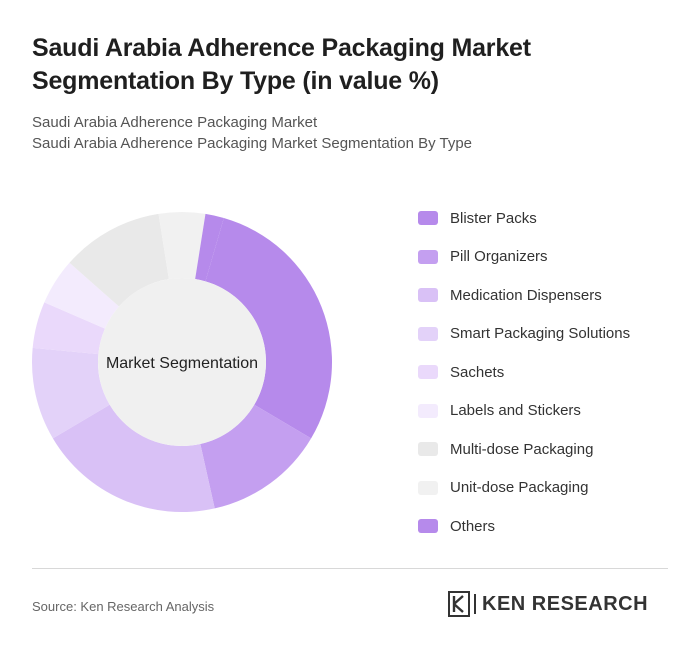 This screenshot has width=700, height=653. Describe the element at coordinates (68, 328) in the screenshot. I see `donut-slice-sachets` at that location.